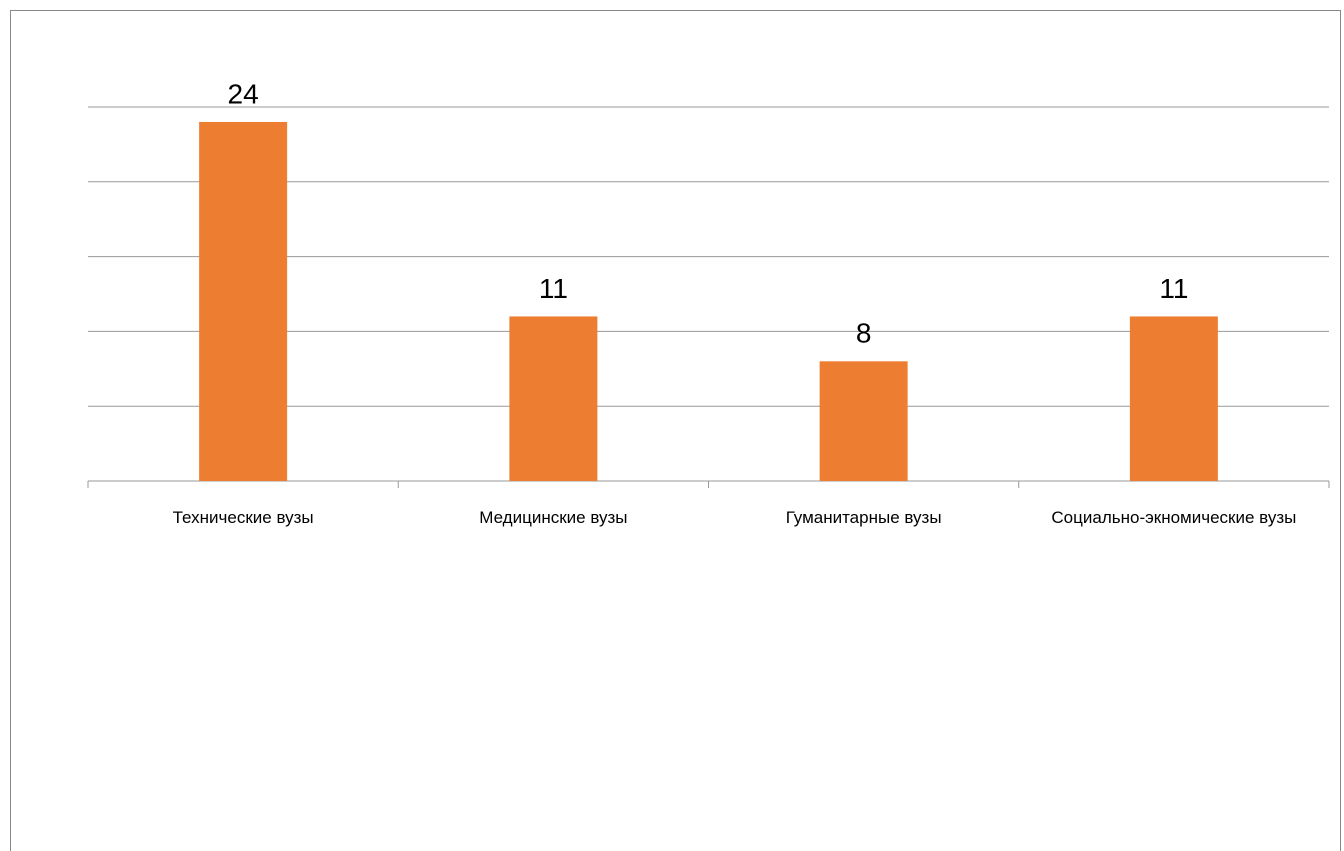 This screenshot has height=851, width=1344. I want to click on x-tick-label: Медицинские вузы, so click(553, 517).